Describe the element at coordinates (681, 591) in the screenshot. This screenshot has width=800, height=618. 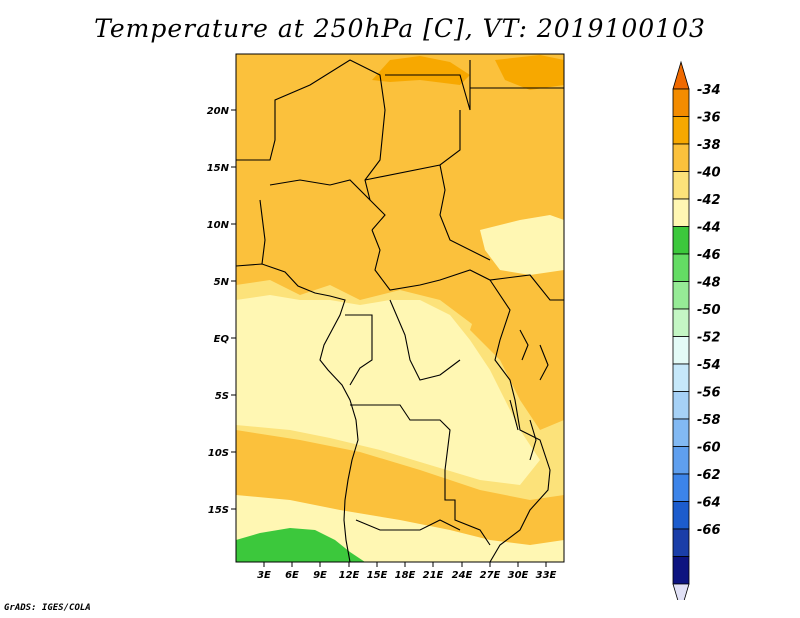
I see `colorbar-arrow-bottom` at that location.